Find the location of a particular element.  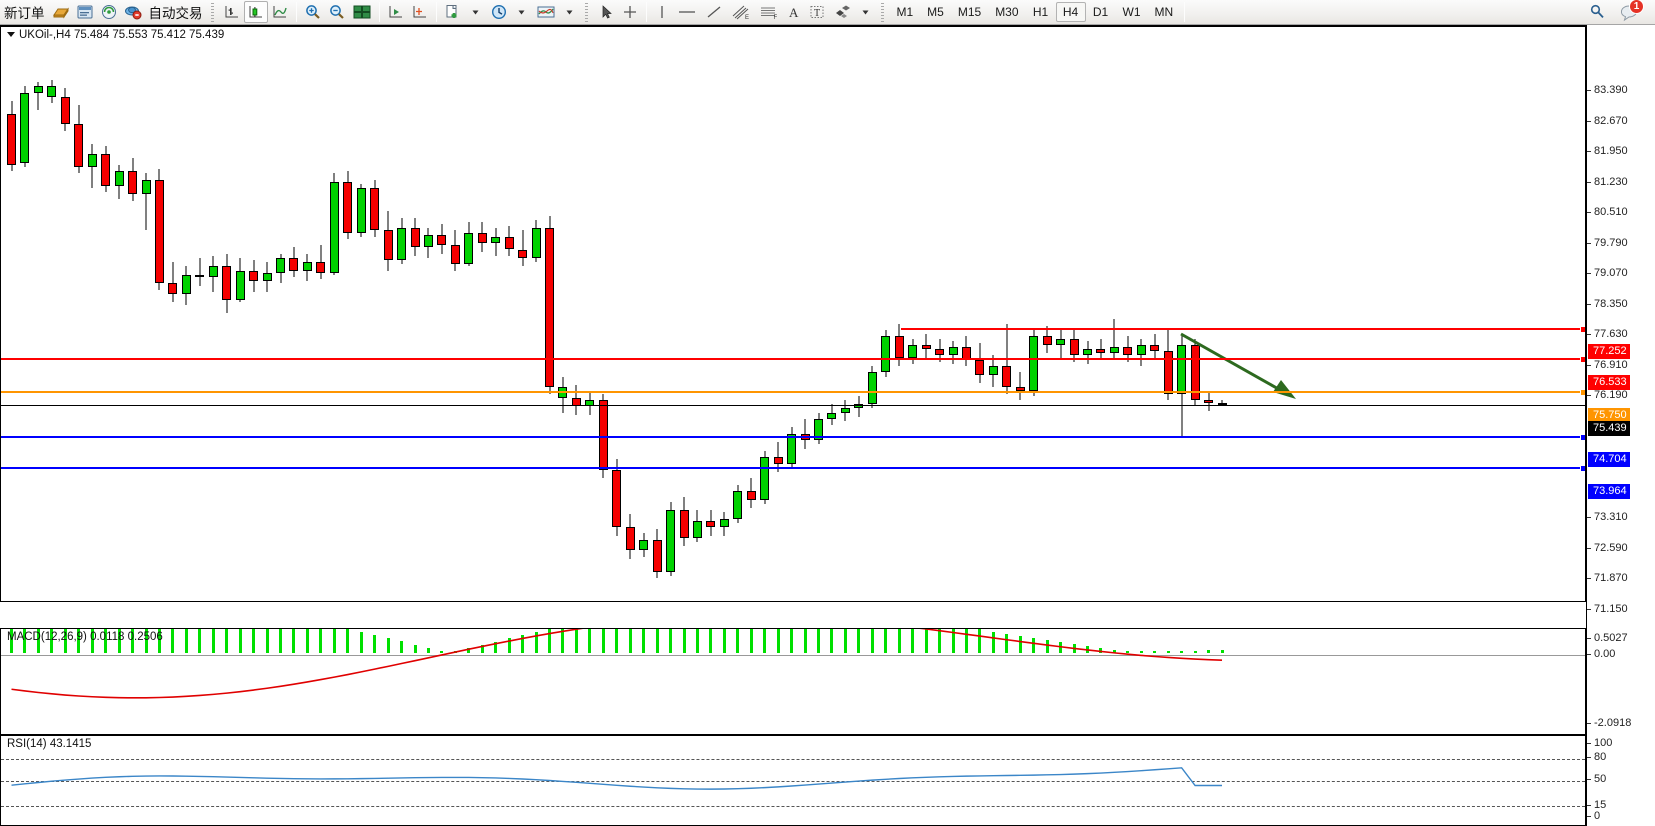

indicators-icon is located at coordinates (546, 12).